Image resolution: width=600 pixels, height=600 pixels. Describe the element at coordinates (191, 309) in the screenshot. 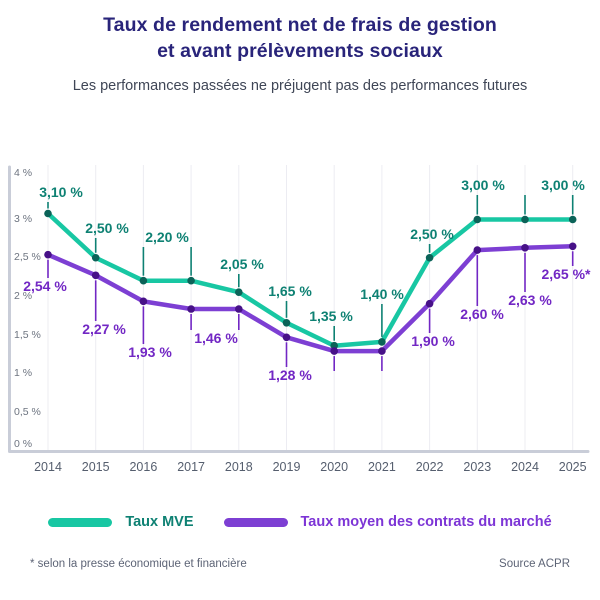

I see `data-point-taux-moyen-2017` at that location.